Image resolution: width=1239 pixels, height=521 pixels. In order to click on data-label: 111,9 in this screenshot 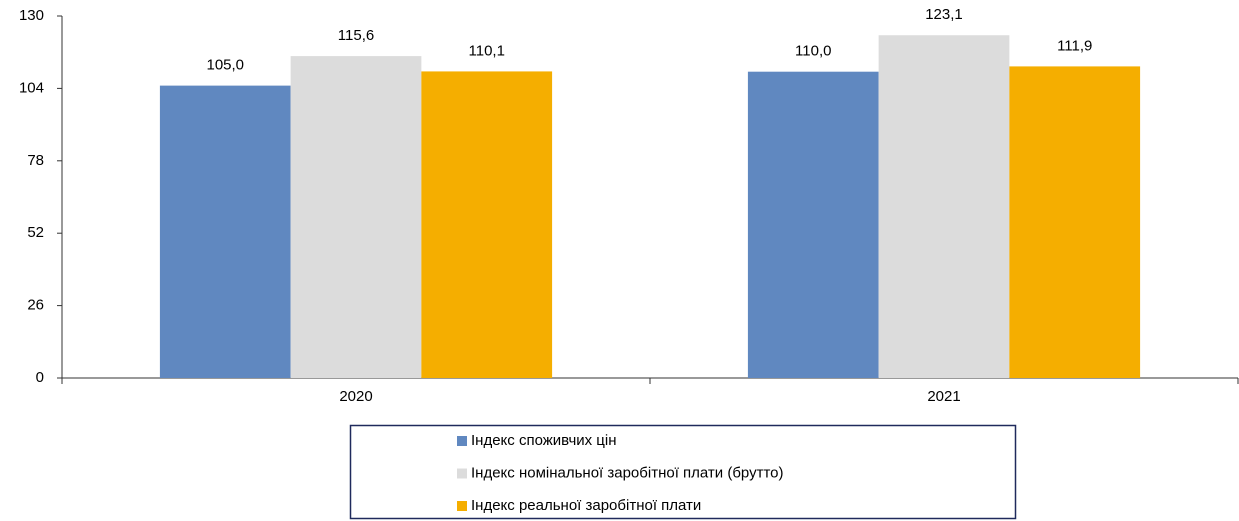, I will do `click(1074, 45)`.